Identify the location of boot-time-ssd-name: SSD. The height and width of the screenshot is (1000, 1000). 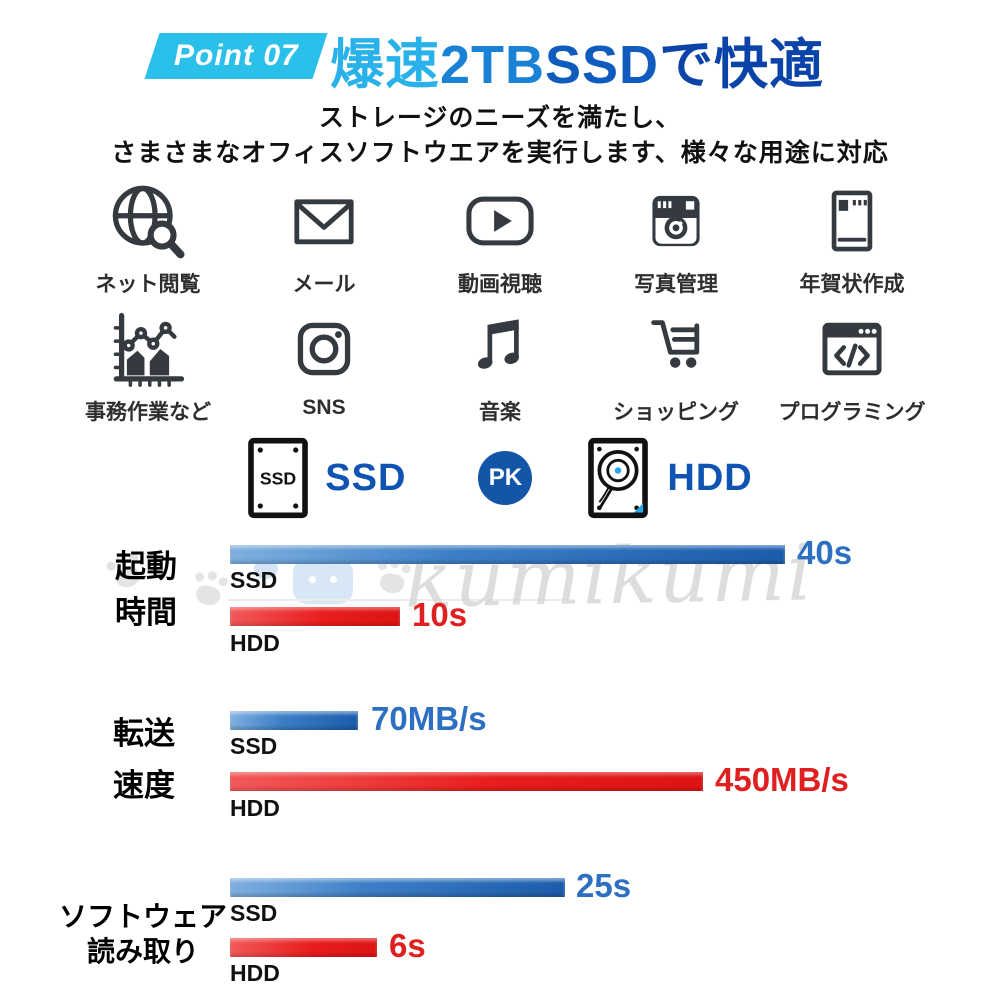
(254, 580).